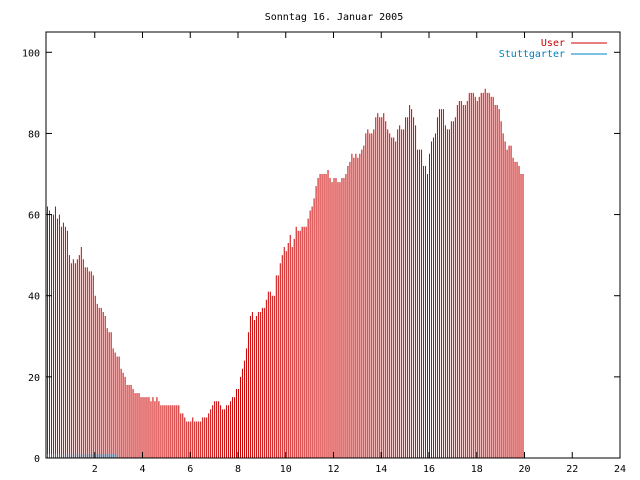  I want to click on series-stuttgarter, so click(82, 455).